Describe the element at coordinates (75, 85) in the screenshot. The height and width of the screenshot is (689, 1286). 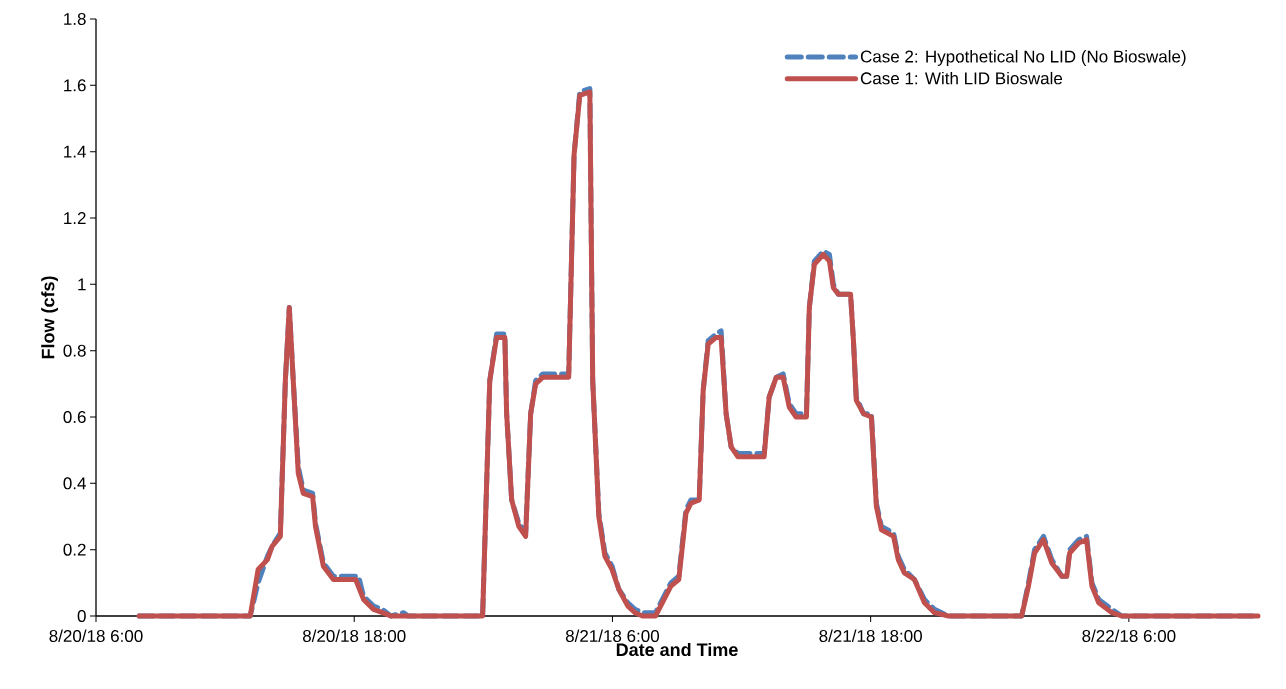
I see `y-tick-label: 1.6` at that location.